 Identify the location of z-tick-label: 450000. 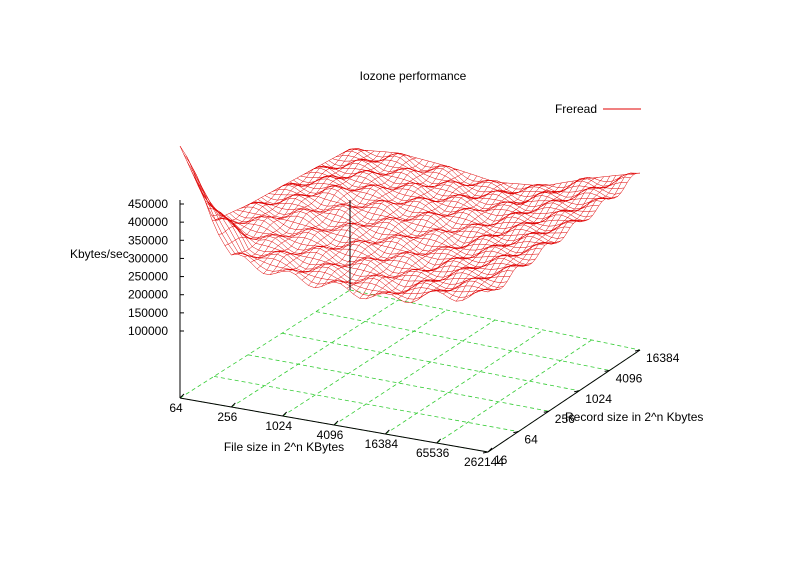
(148, 204).